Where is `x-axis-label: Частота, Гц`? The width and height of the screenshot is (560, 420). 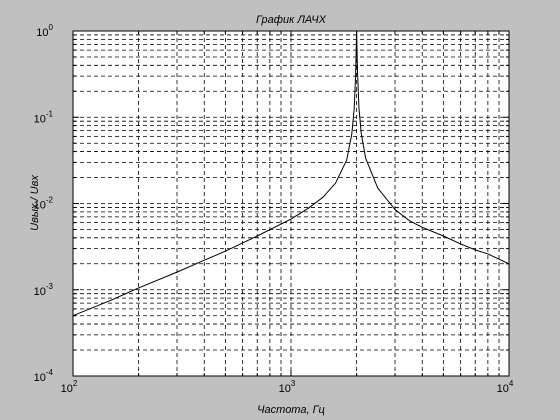
x-axis-label: Частота, Гц is located at coordinates (291, 410).